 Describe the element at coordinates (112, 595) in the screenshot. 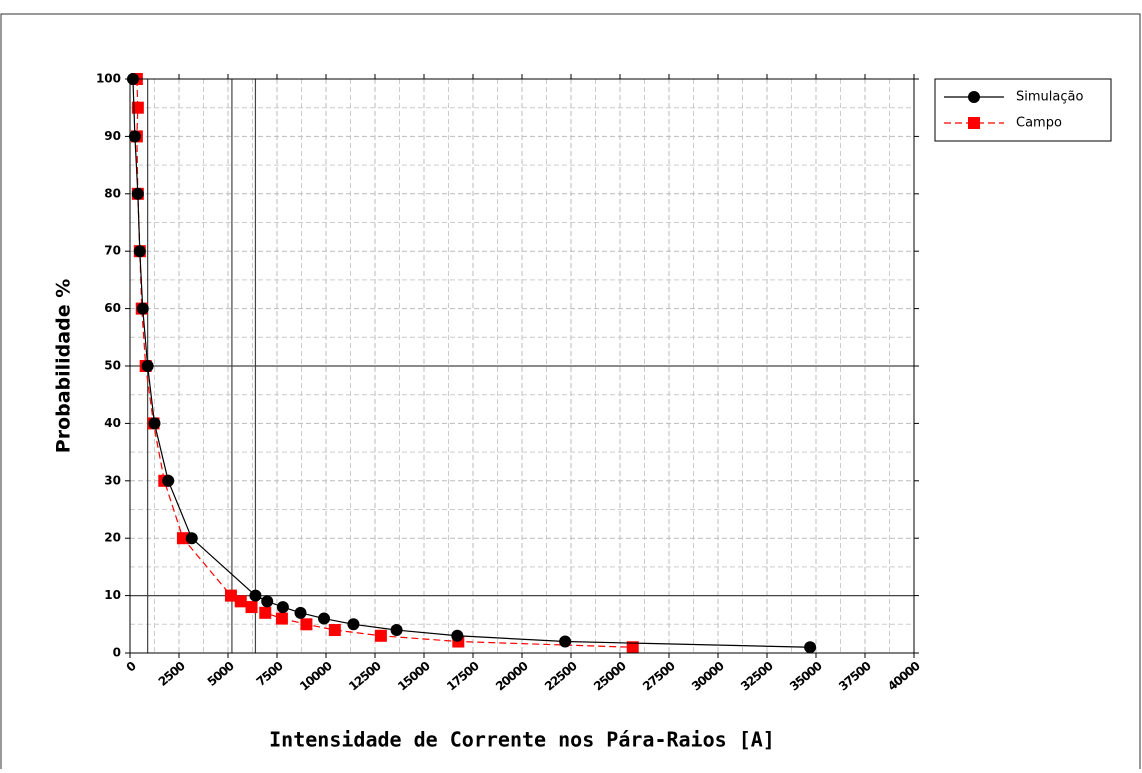

I see `y-tick-label: 10` at that location.